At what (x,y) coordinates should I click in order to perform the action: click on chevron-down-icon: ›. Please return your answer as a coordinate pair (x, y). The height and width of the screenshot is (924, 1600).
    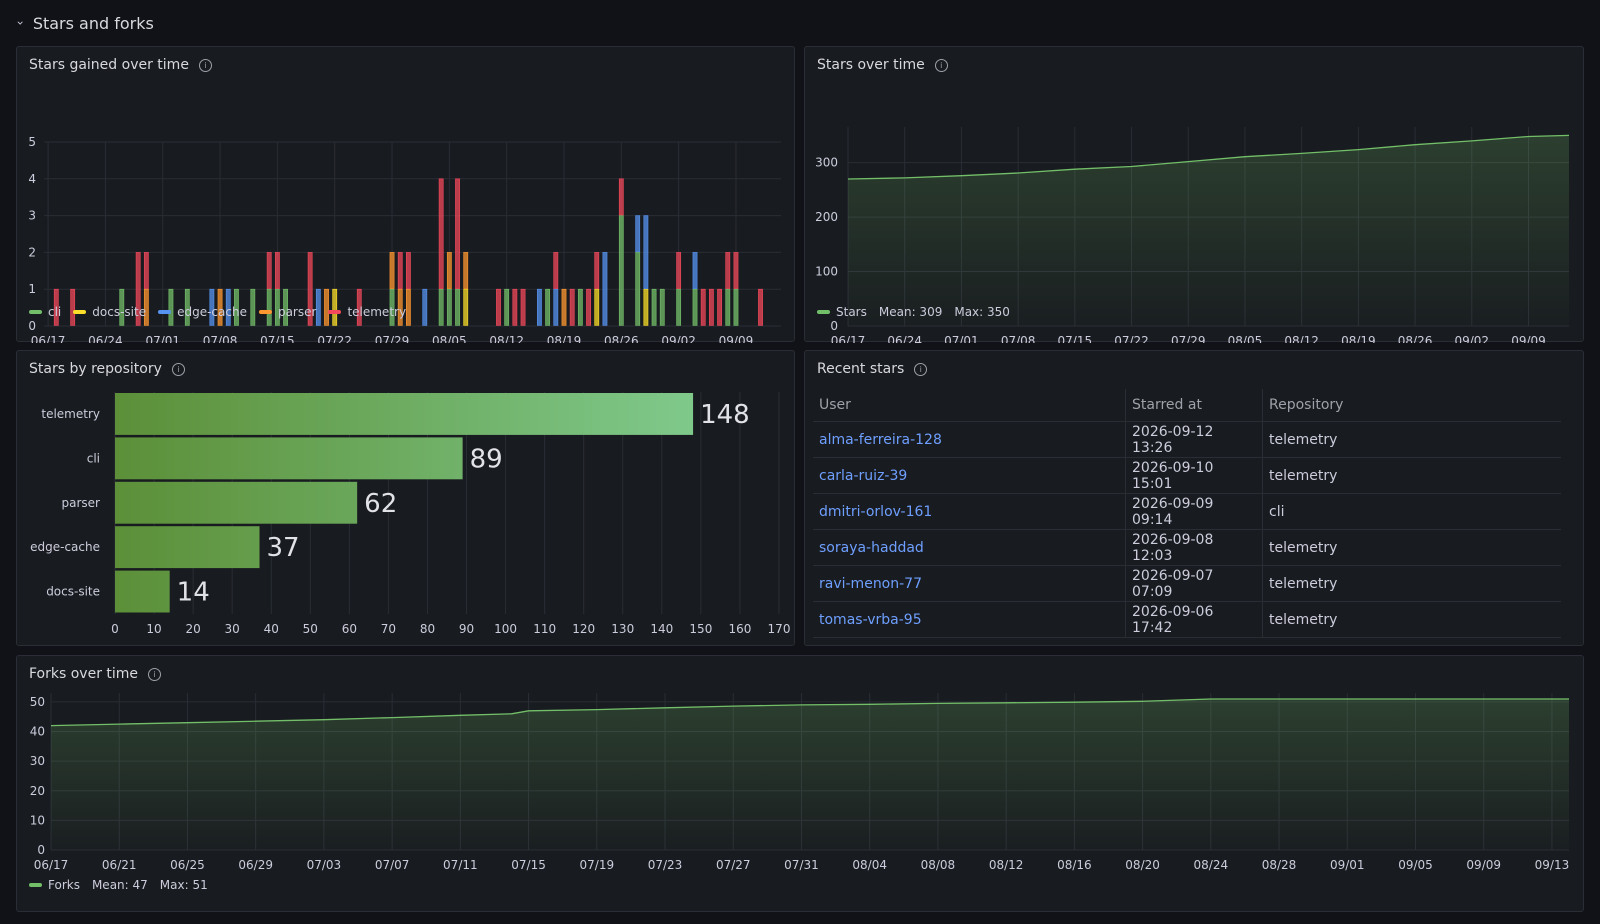
    Looking at the image, I should click on (20, 23).